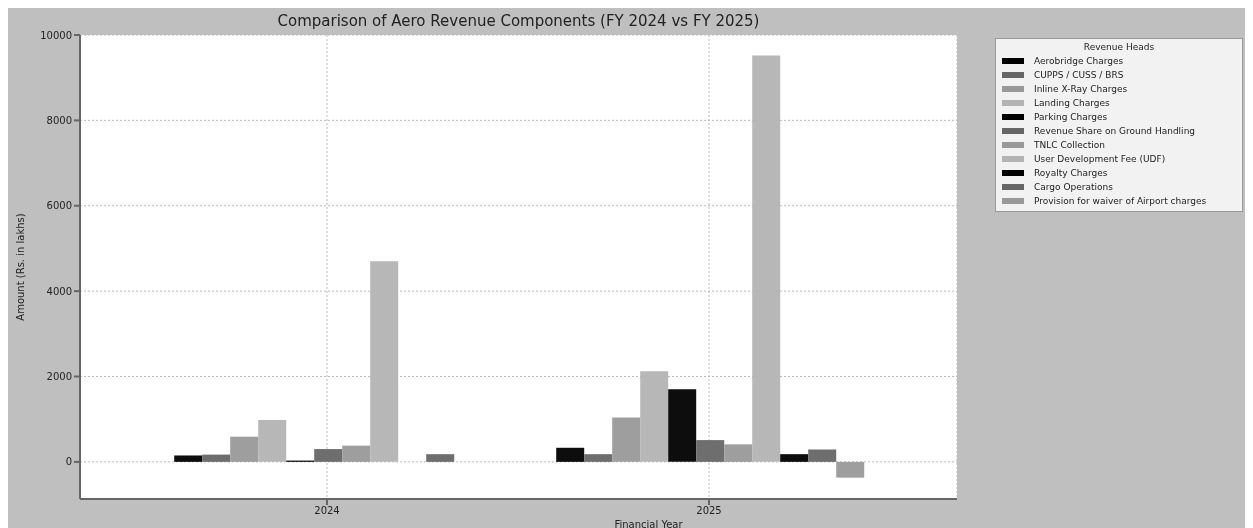  I want to click on legend-label: TNLC Collection, so click(1069, 145).